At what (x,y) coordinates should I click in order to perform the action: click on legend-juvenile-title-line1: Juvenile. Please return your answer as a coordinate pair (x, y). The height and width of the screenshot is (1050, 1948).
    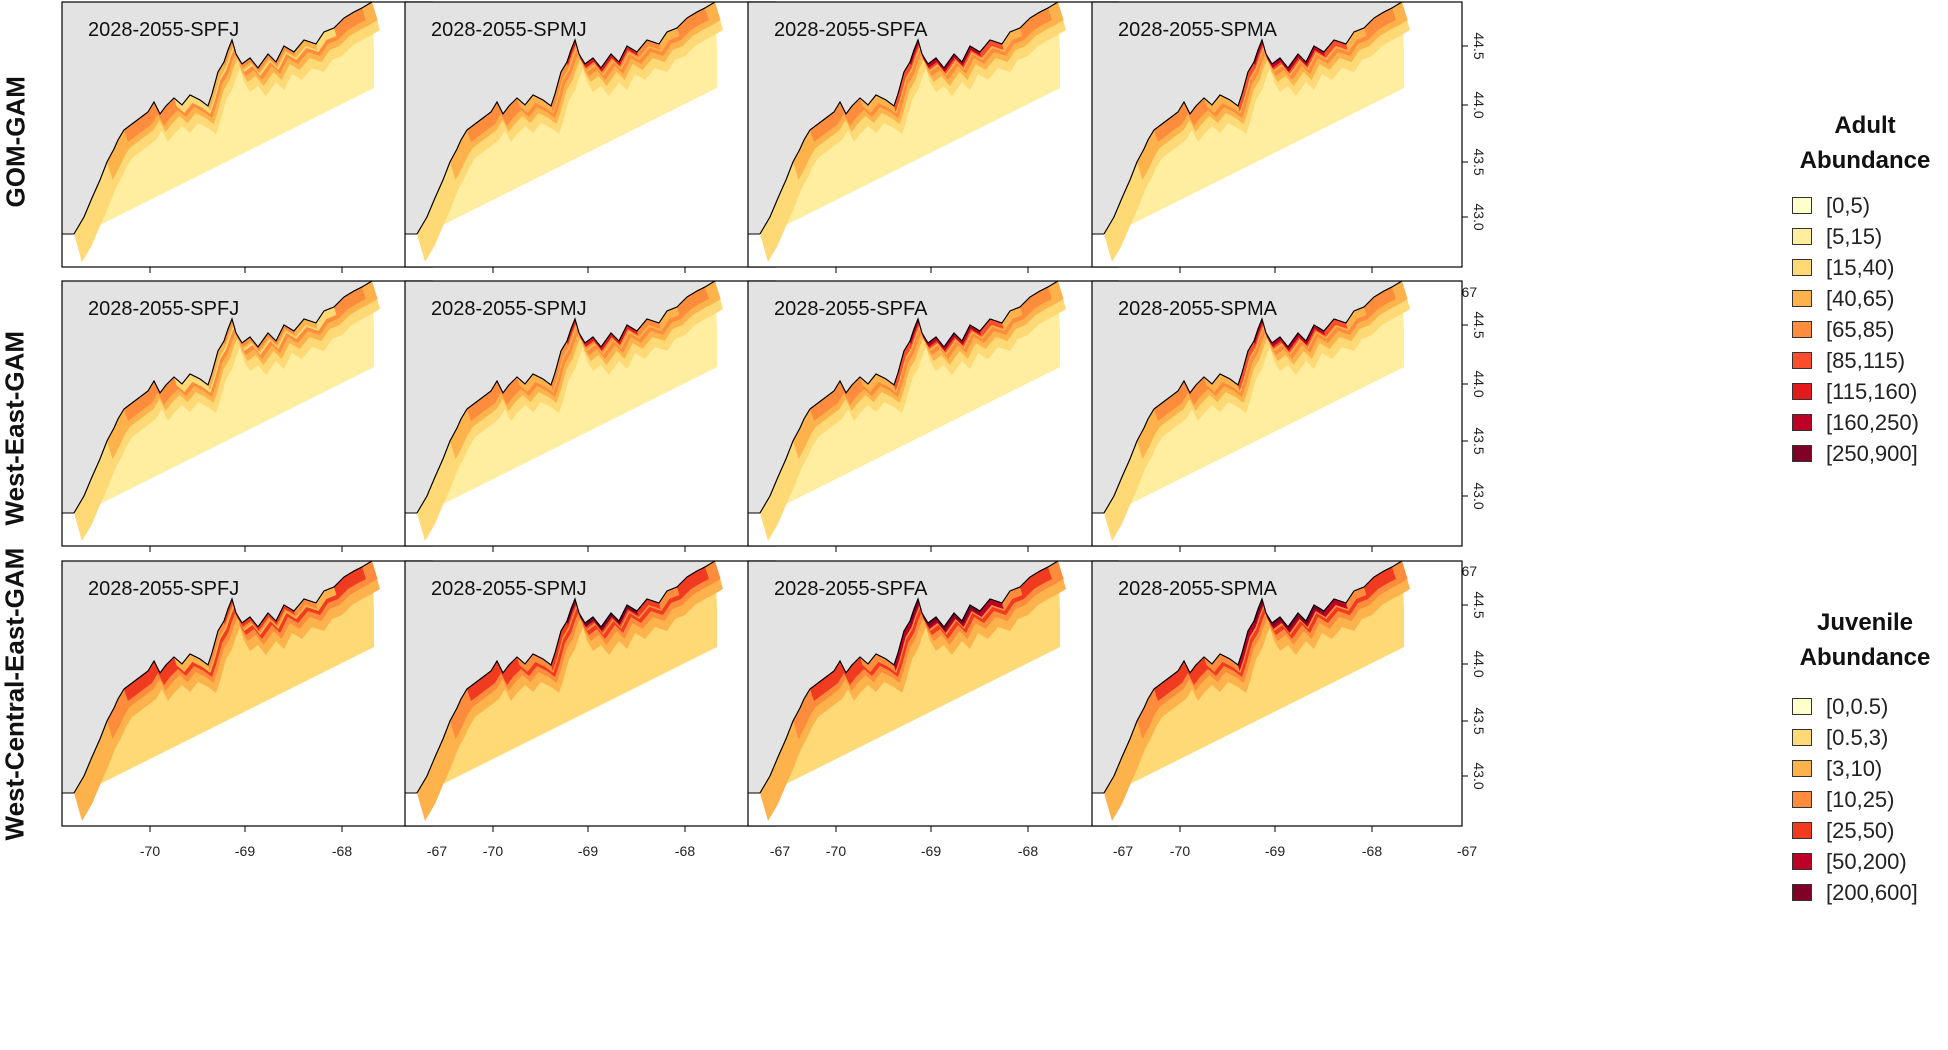
    Looking at the image, I should click on (1865, 622).